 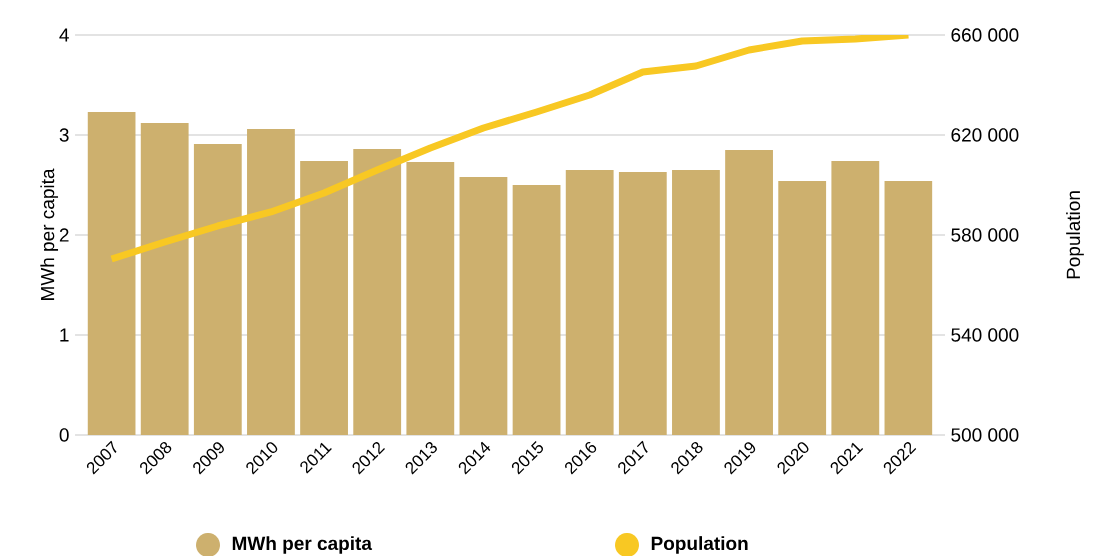 What do you see at coordinates (985, 335) in the screenshot?
I see `y2-tick-label: 540 000` at bounding box center [985, 335].